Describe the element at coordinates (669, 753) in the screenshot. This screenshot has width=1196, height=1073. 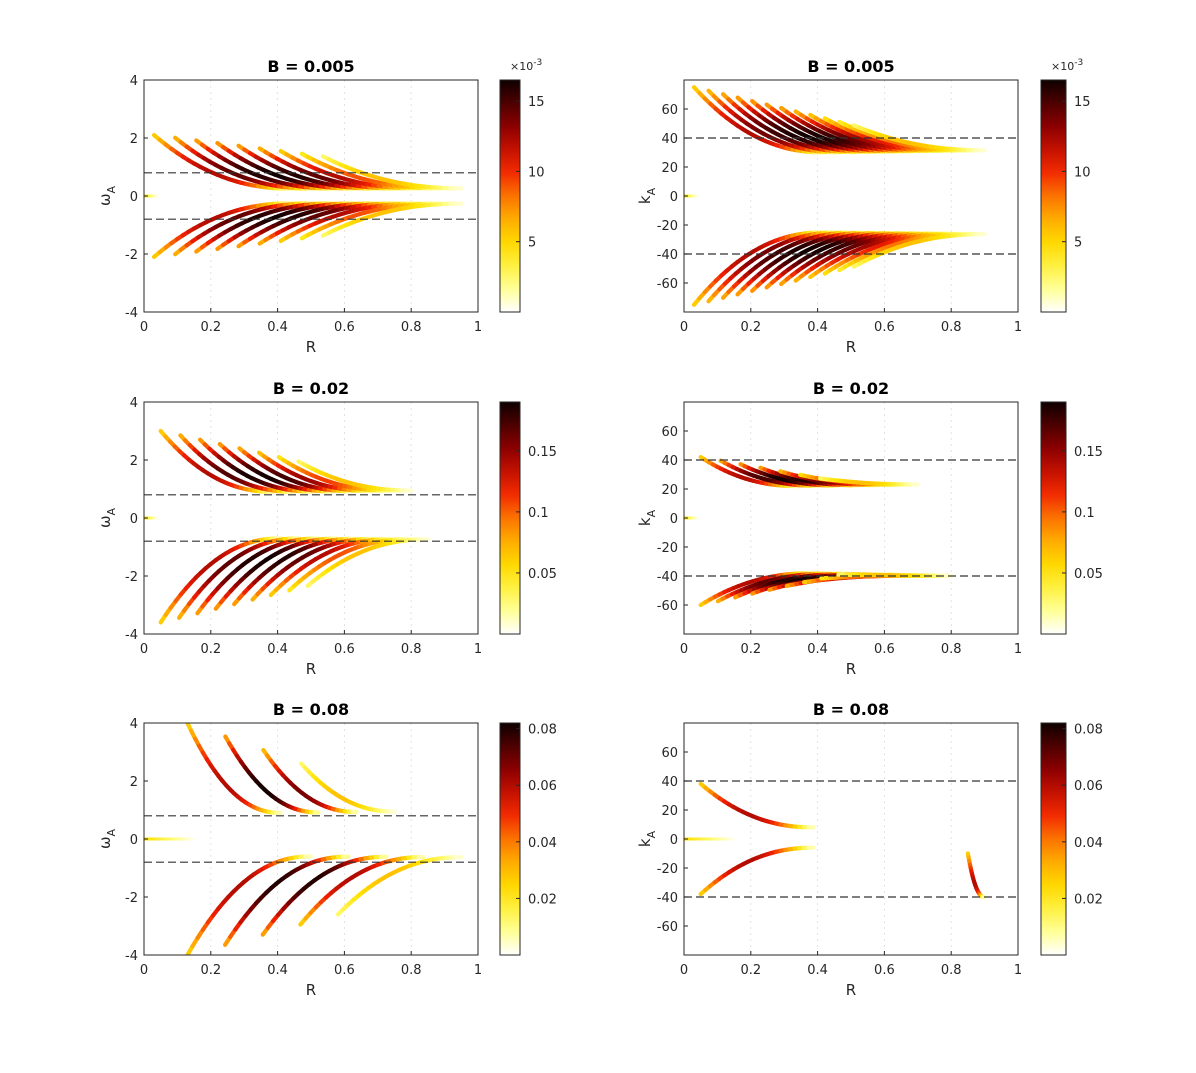
I see `y-tick-label: 60` at that location.